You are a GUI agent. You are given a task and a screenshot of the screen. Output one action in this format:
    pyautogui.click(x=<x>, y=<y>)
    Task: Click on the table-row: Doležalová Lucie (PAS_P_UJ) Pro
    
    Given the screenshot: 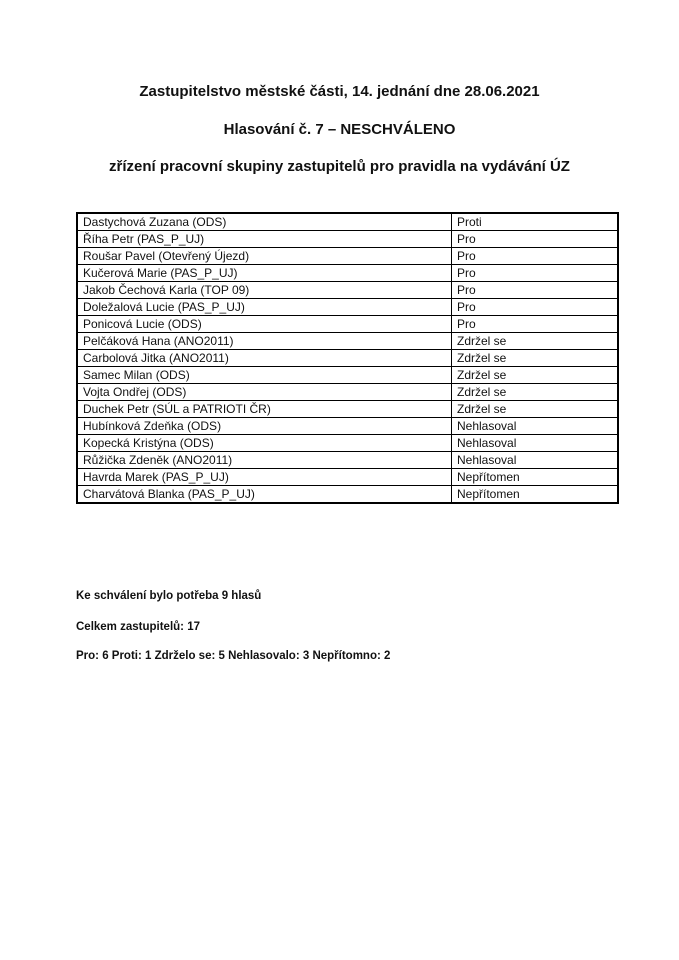 What is the action you would take?
    pyautogui.click(x=347, y=307)
    